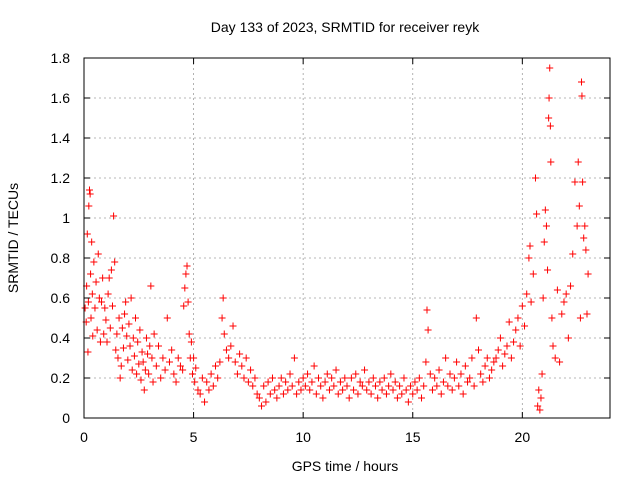  I want to click on y-tick-label: 1, so click(66, 218).